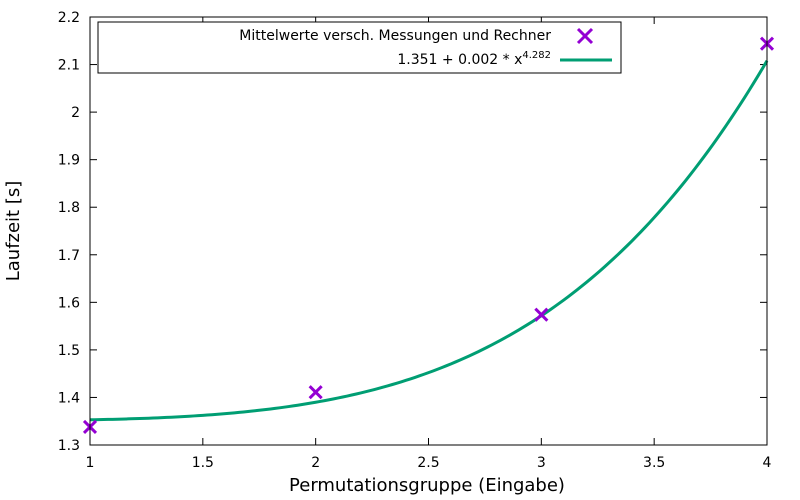 This screenshot has height=500, width=800. Describe the element at coordinates (69, 398) in the screenshot. I see `y-tick-label: 1.4` at that location.